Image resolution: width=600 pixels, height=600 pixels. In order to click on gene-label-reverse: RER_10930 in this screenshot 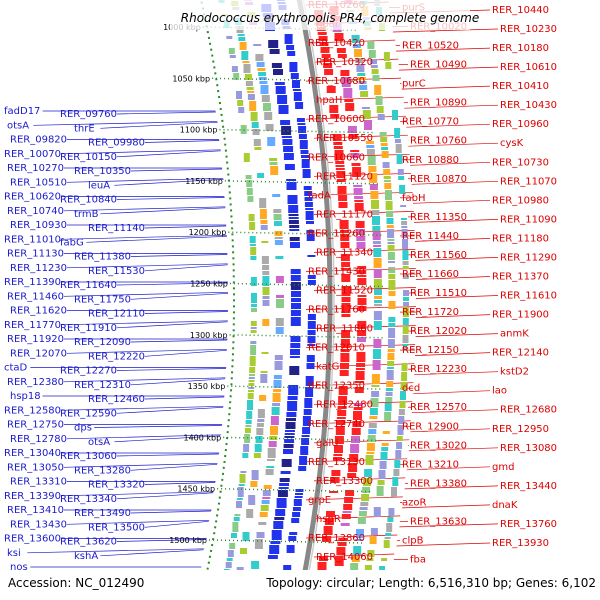, I will do `click(38, 225)`.